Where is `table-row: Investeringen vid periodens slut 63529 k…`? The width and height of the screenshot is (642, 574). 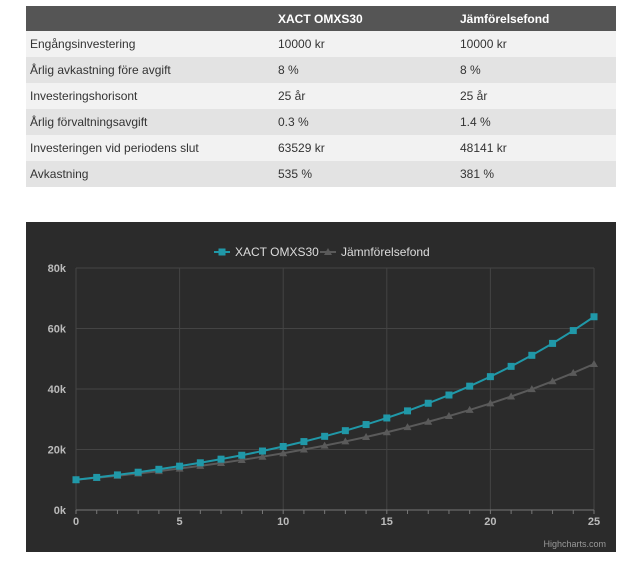 table-row: Investeringen vid periodens slut 63529 k… is located at coordinates (321, 148).